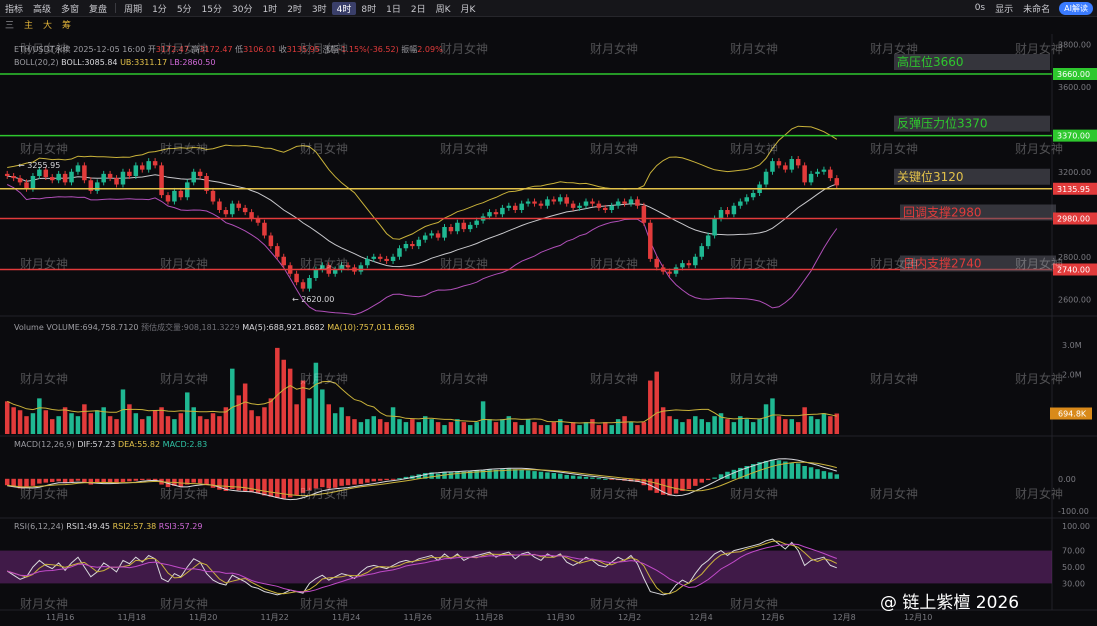  What do you see at coordinates (29, 25) in the screenshot?
I see `drawbar-item-1: 主` at bounding box center [29, 25].